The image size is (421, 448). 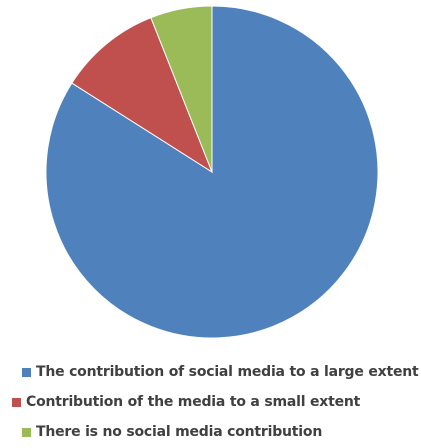 I want to click on legend-label-no-contribution: There is no social media contribution, so click(x=179, y=432).